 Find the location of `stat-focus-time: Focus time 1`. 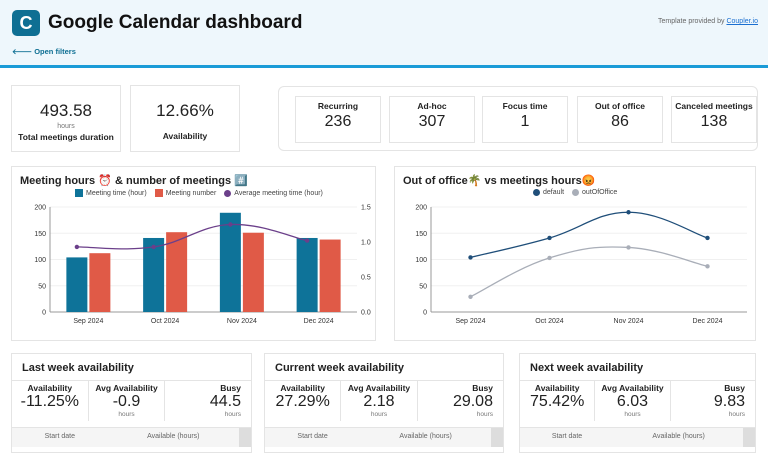

stat-focus-time: Focus time 1 is located at coordinates (525, 119).